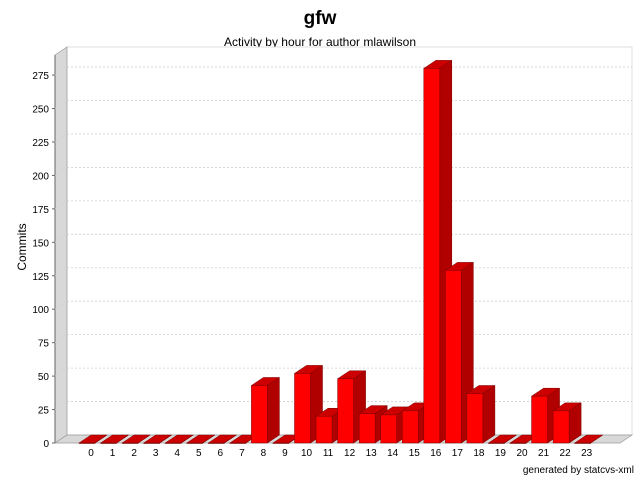 The width and height of the screenshot is (640, 480). Describe the element at coordinates (285, 453) in the screenshot. I see `x-tick-label: 9` at that location.